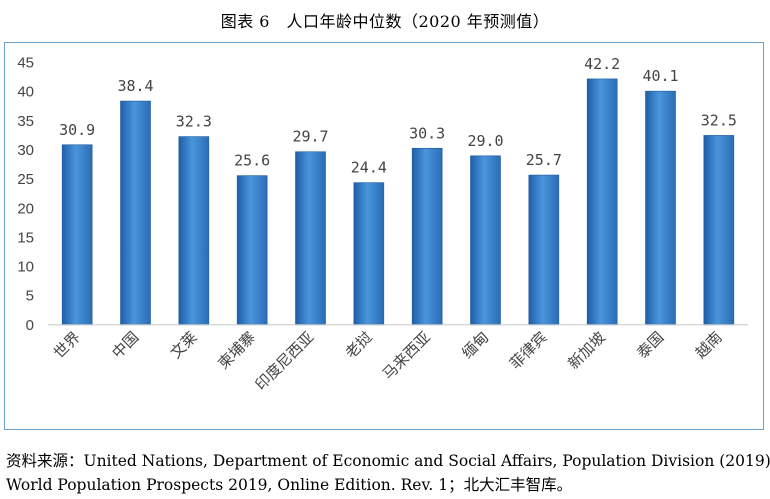 This screenshot has height=499, width=770. What do you see at coordinates (719, 120) in the screenshot?
I see `data-label: 32.5` at bounding box center [719, 120].